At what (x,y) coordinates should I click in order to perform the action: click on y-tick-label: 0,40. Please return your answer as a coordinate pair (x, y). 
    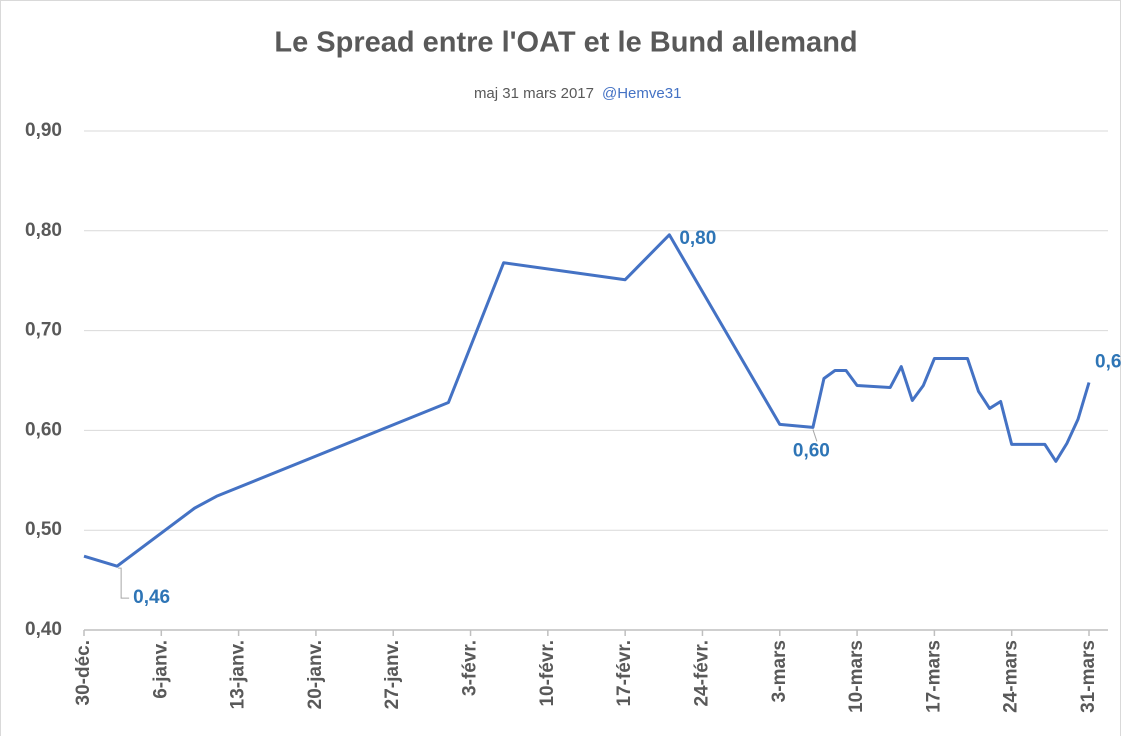
    Looking at the image, I should click on (43, 629).